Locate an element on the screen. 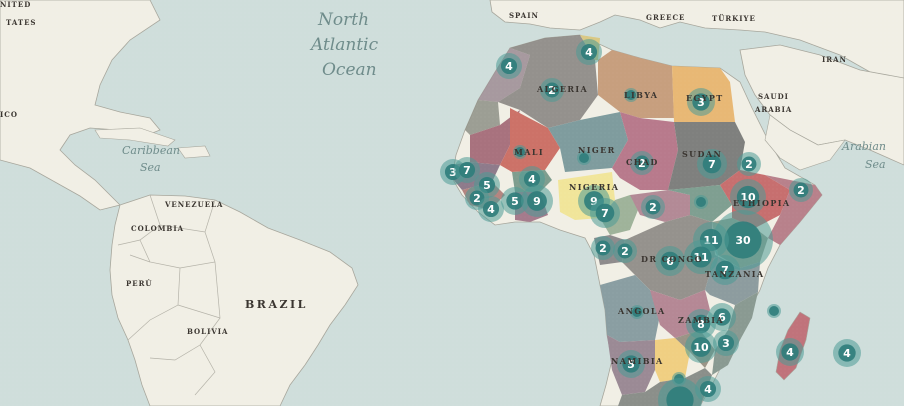 The image size is (904, 406). cluster-count: 30 is located at coordinates (743, 240).